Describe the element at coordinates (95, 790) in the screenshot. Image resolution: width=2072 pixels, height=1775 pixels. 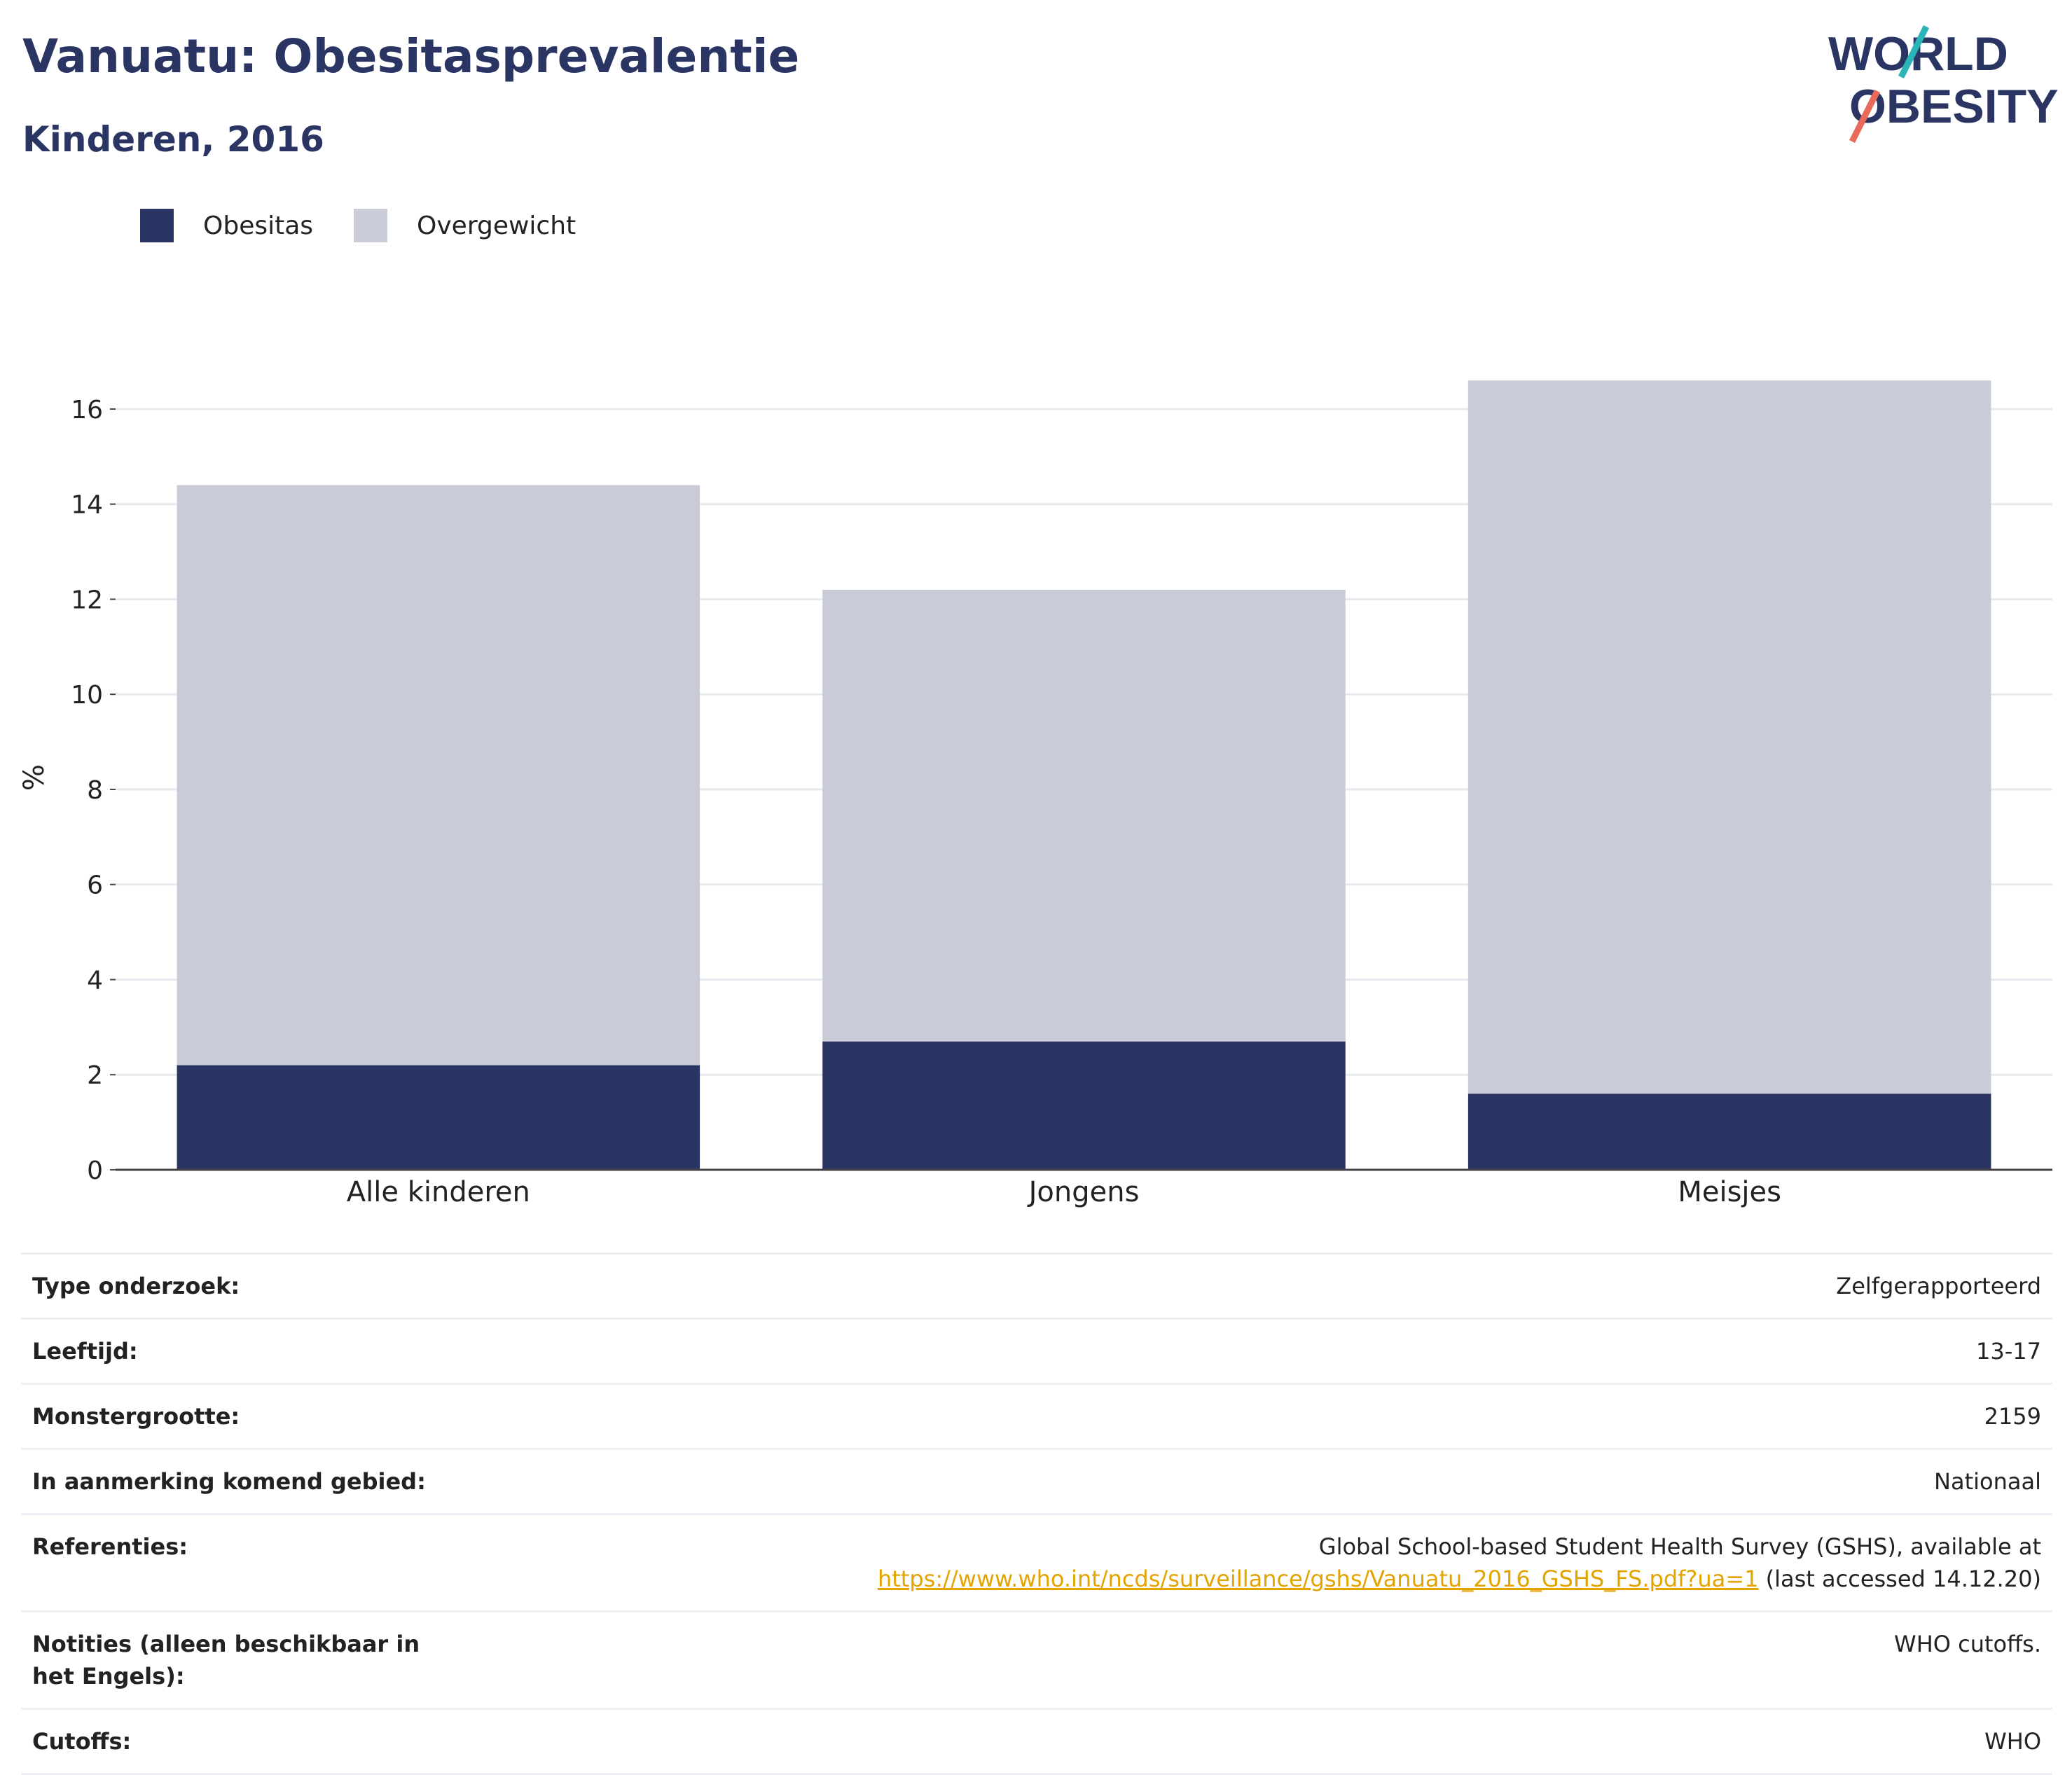
I see `y-tick-label: 8` at that location.